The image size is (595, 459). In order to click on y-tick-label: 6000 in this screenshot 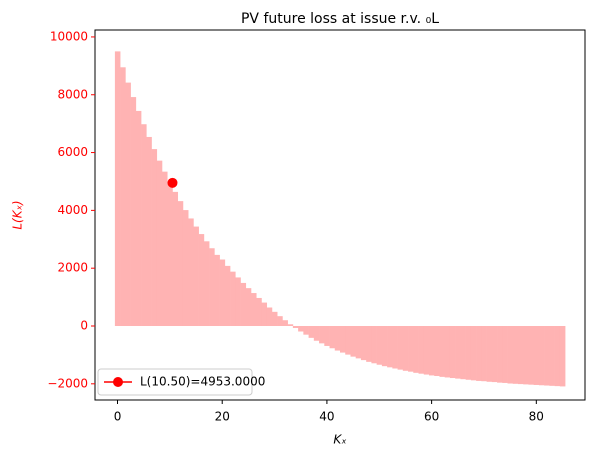, I will do `click(72, 152)`.